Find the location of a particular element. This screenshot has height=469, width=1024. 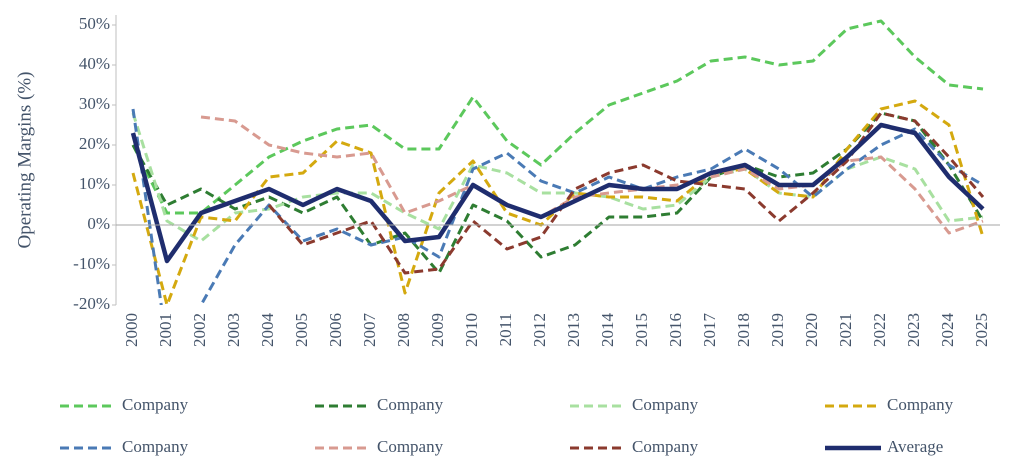

x-tick-label: 2002 is located at coordinates (199, 330).